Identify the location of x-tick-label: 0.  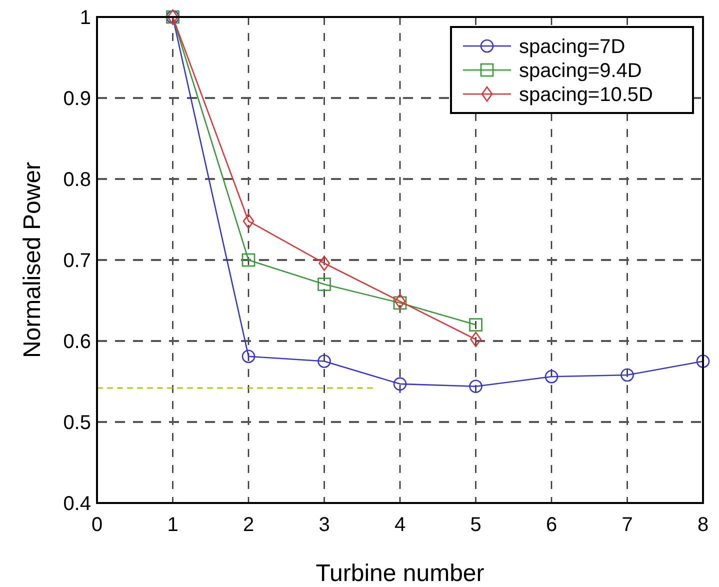
(97, 525).